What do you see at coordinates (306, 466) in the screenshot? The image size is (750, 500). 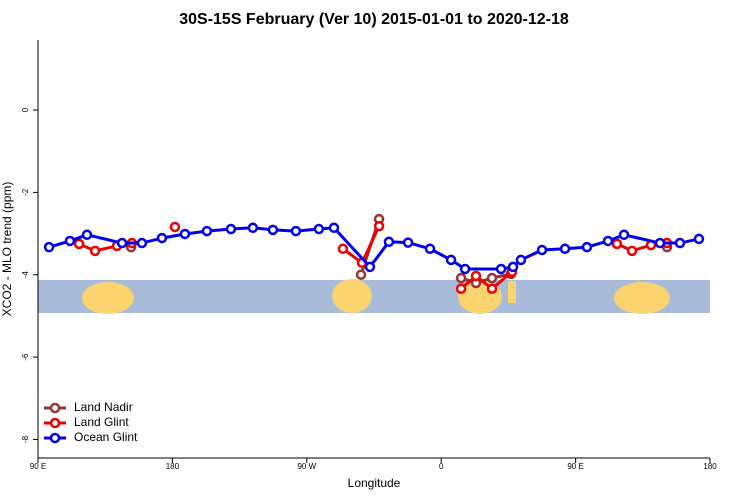 I see `x-tick-label: 90 W` at bounding box center [306, 466].